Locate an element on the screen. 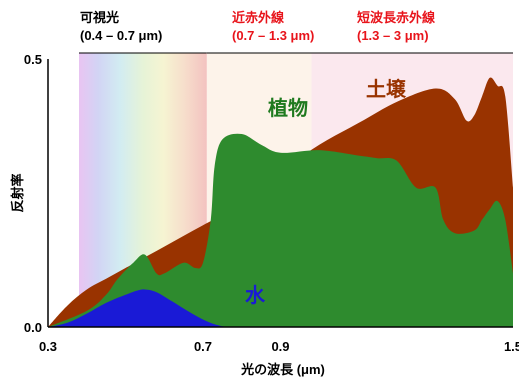 Image resolution: width=519 pixels, height=383 pixels. x-tick-1.5: 1.5 is located at coordinates (511, 346).